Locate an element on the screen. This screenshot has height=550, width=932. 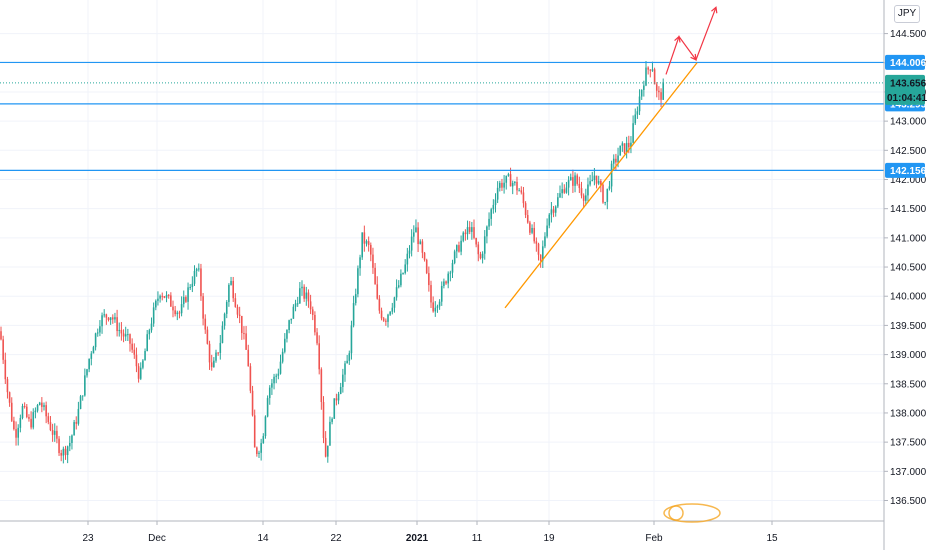
time-axis: 23 Dec 14 22 2021 11 19 Feb 15 is located at coordinates (430, 532).